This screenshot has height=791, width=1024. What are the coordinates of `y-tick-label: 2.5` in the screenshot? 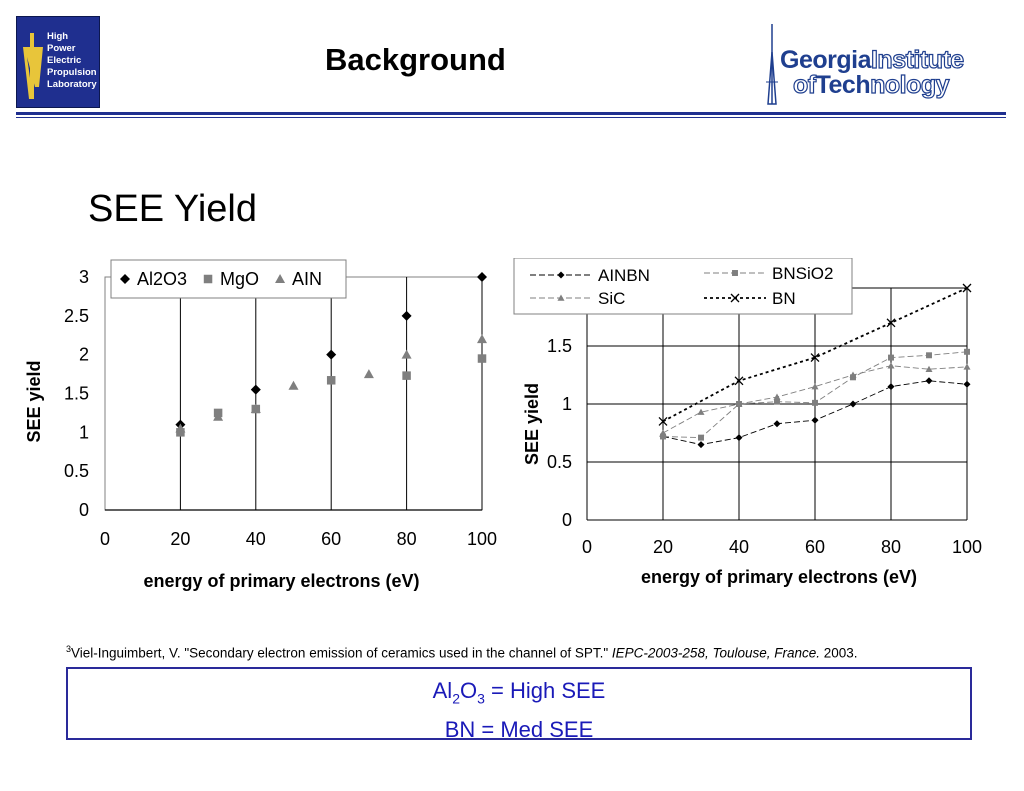 It's located at (76, 316).